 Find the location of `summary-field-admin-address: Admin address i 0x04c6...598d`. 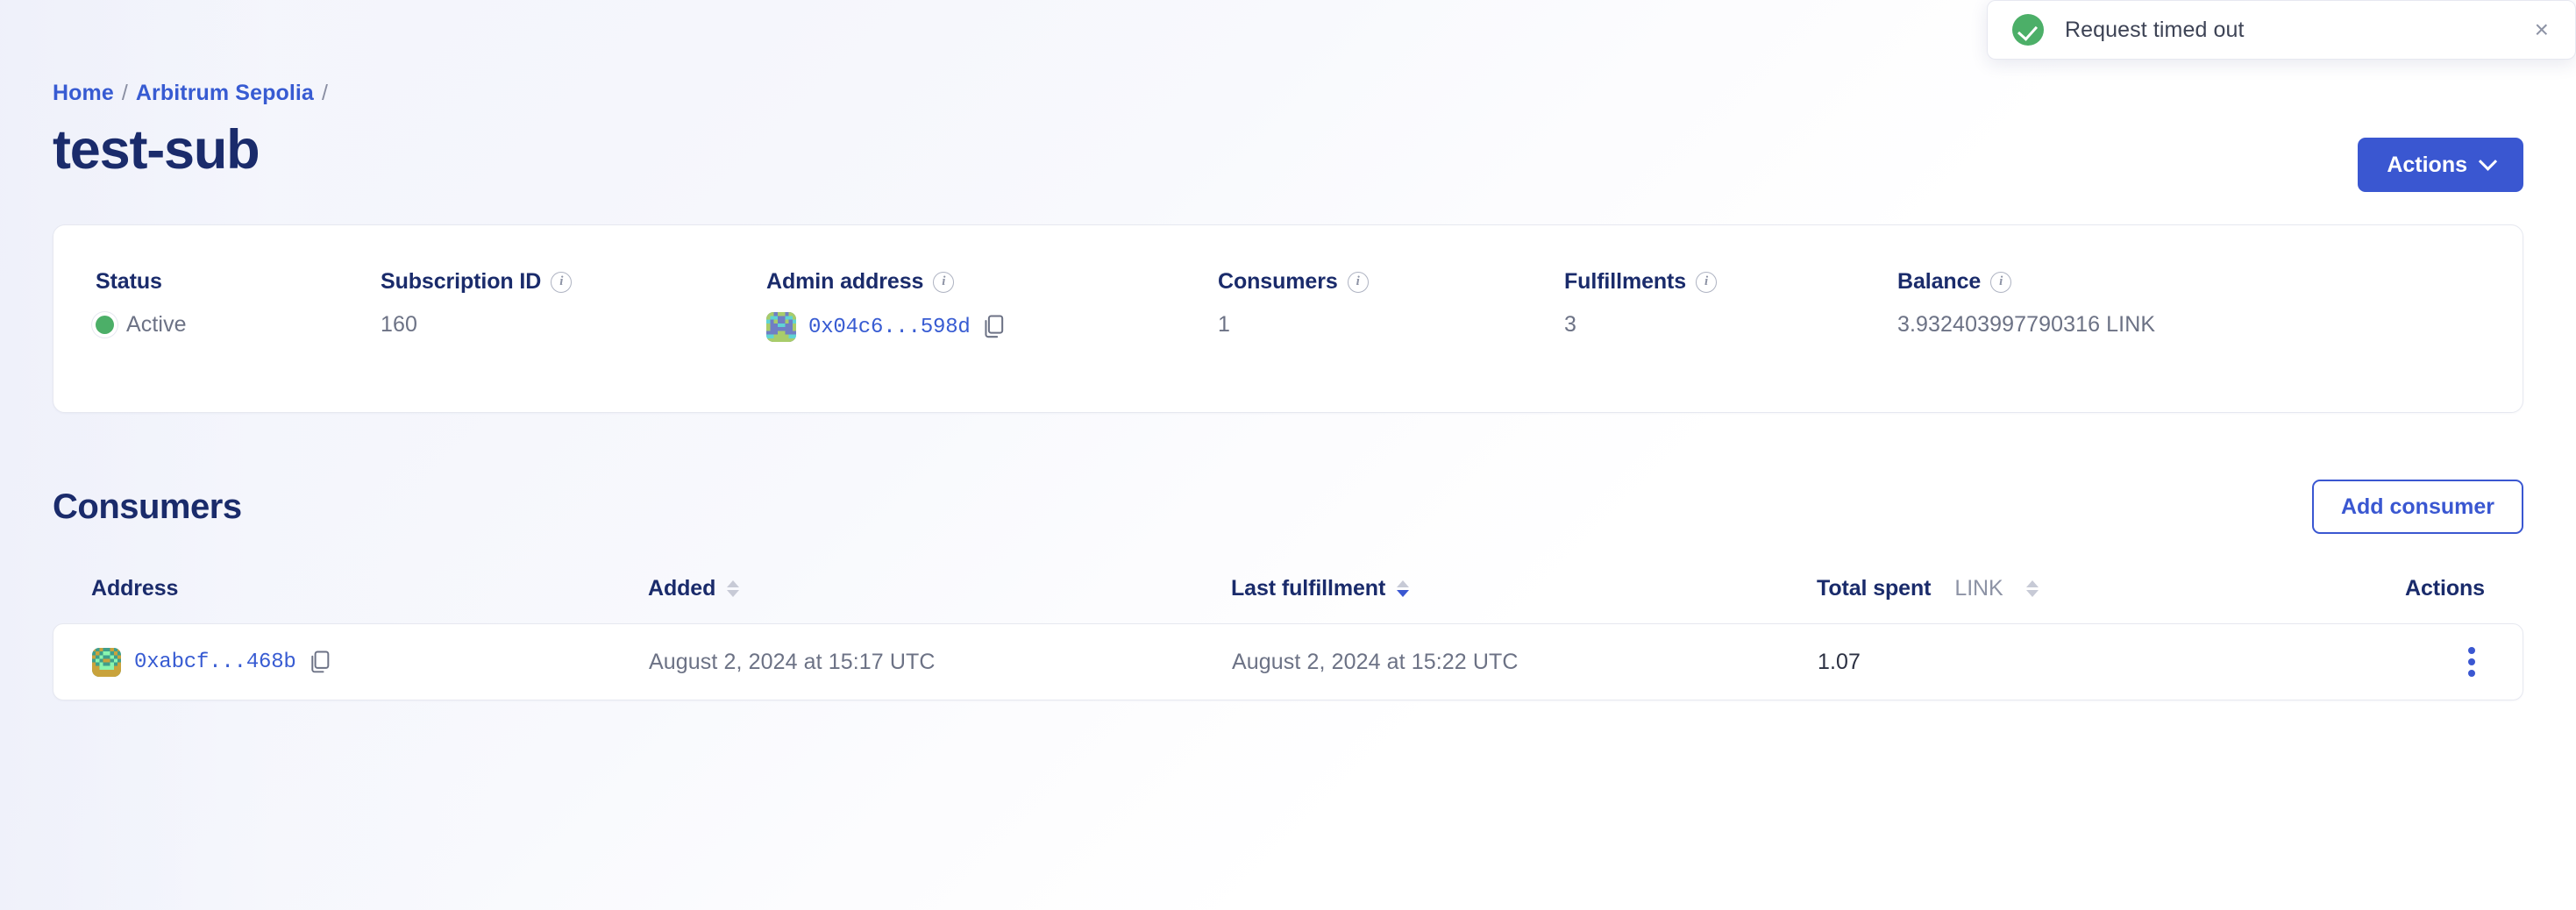

summary-field-admin-address: Admin address i 0x04c6...598d is located at coordinates (992, 340).